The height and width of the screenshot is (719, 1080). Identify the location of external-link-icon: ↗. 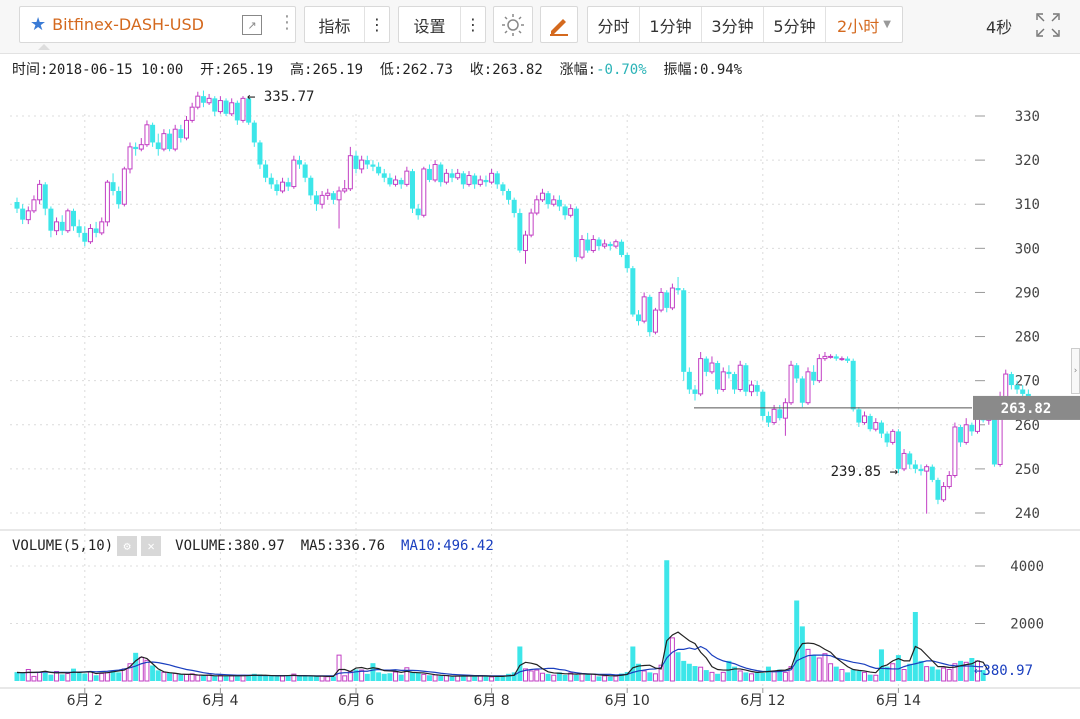
(252, 25).